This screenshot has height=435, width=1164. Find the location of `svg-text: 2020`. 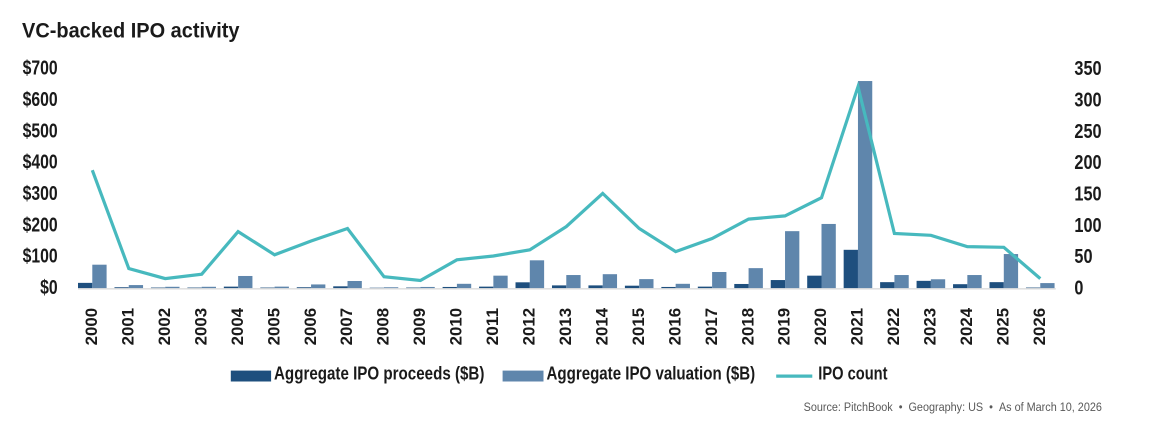

svg-text: 2020 is located at coordinates (820, 327).